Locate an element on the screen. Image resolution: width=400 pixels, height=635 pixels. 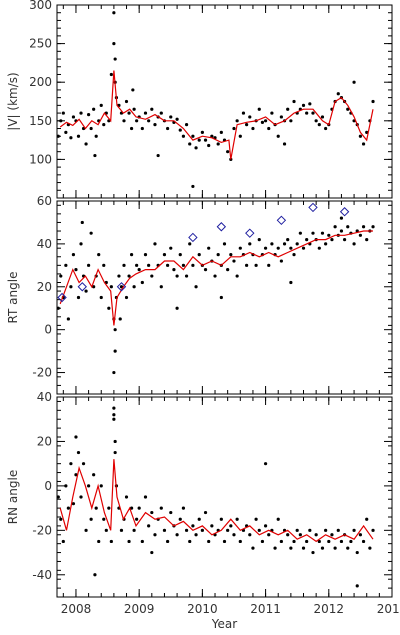
y-tick-label: 40 is located at coordinates (44, 244).